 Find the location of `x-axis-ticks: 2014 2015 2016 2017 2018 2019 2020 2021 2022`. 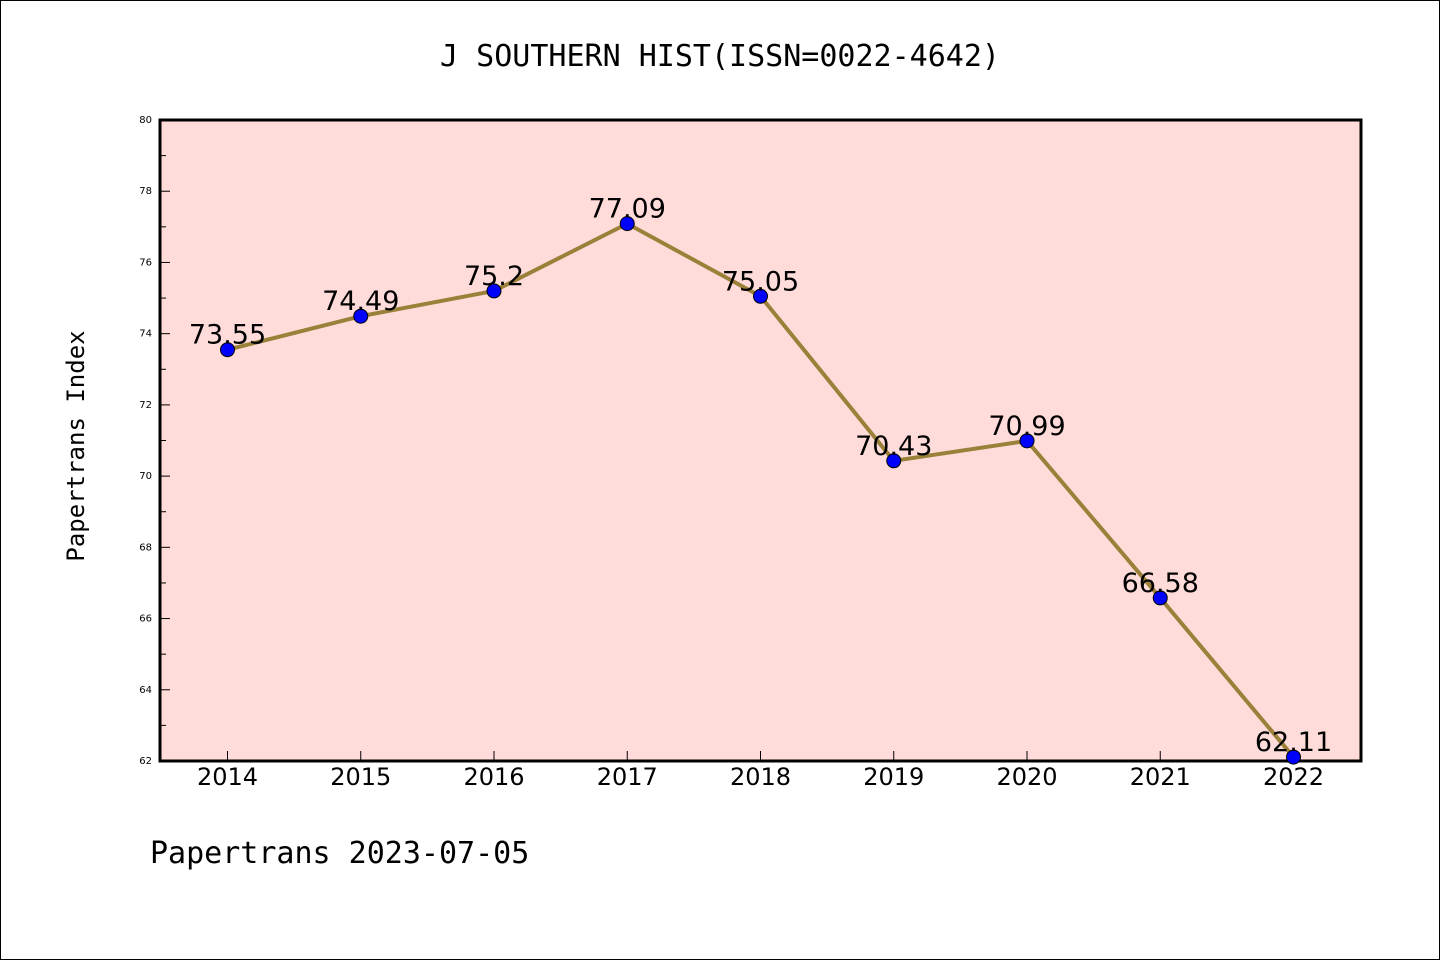

x-axis-ticks: 2014 2015 2016 2017 2018 2019 2020 2021 2022 is located at coordinates (760, 771).